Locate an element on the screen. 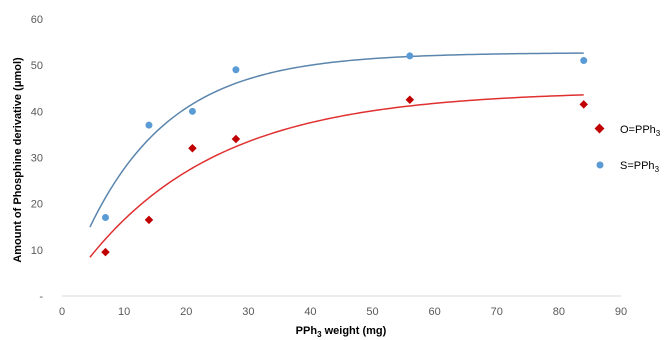  x-tick-label: 80 is located at coordinates (559, 312).